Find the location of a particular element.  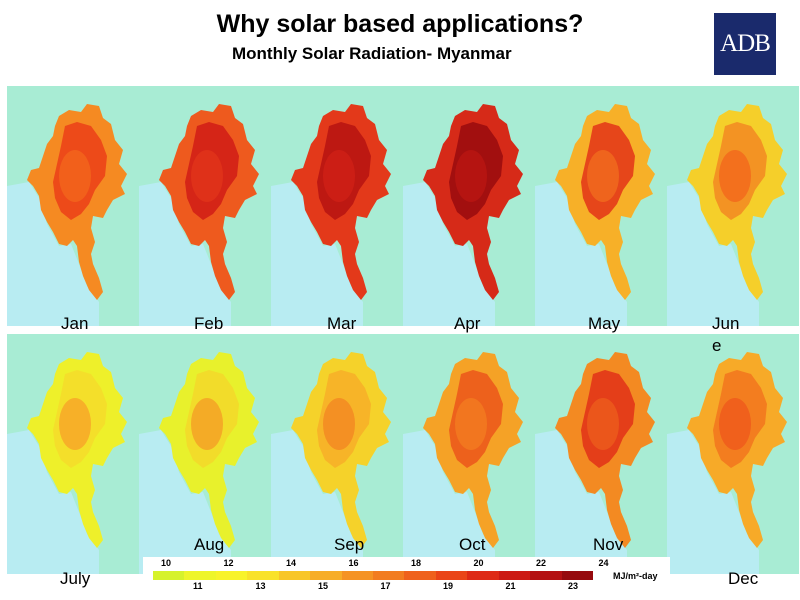

legend-top-value: 22 is located at coordinates (541, 563).